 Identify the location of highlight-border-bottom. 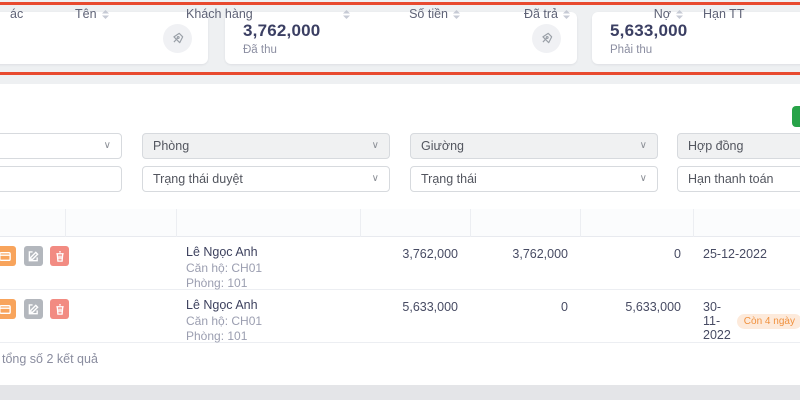
(400, 73).